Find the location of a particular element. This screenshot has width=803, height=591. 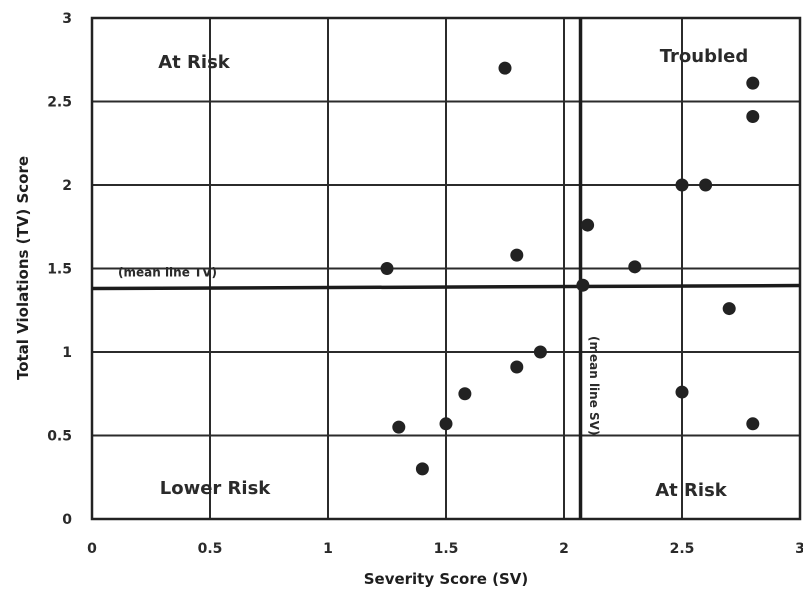

y-tick-label: 1 is located at coordinates (67, 353).